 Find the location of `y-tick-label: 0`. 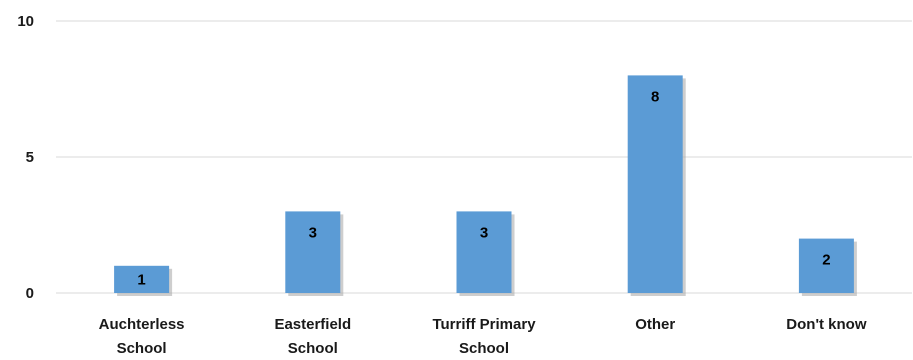

y-tick-label: 0 is located at coordinates (30, 293).